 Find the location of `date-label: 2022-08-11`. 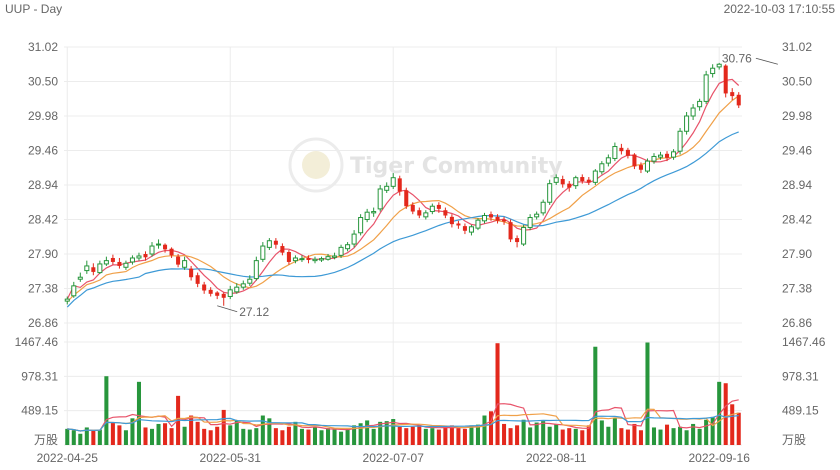

date-label: 2022-08-11 is located at coordinates (556, 458).